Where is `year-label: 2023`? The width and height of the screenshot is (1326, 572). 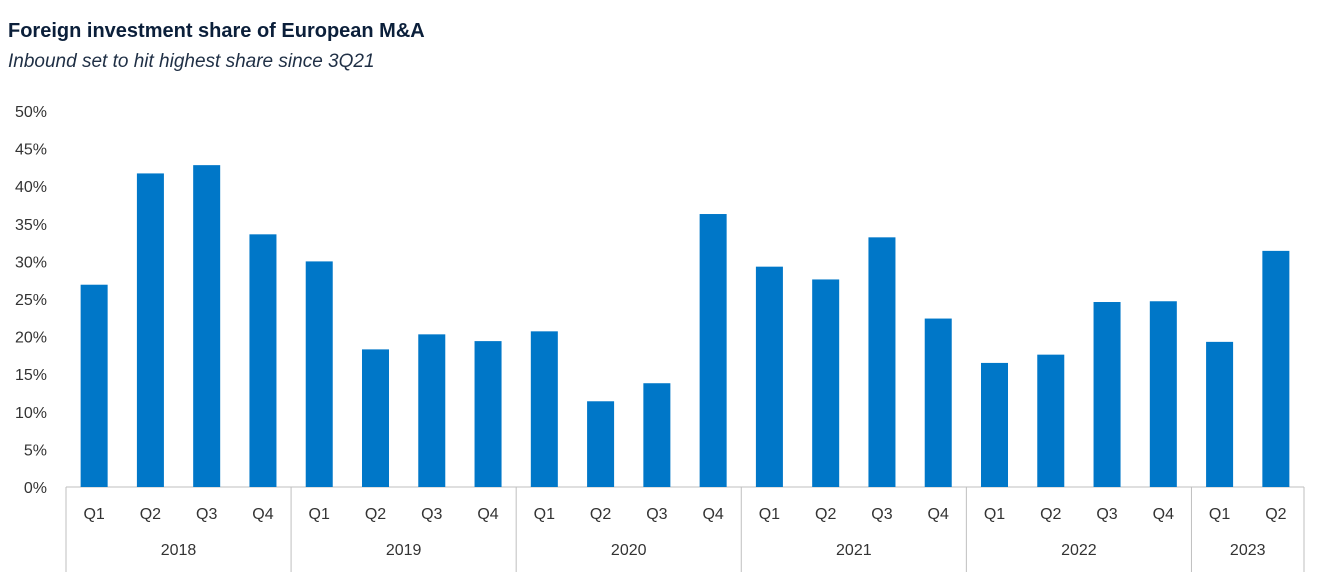 year-label: 2023 is located at coordinates (1248, 550).